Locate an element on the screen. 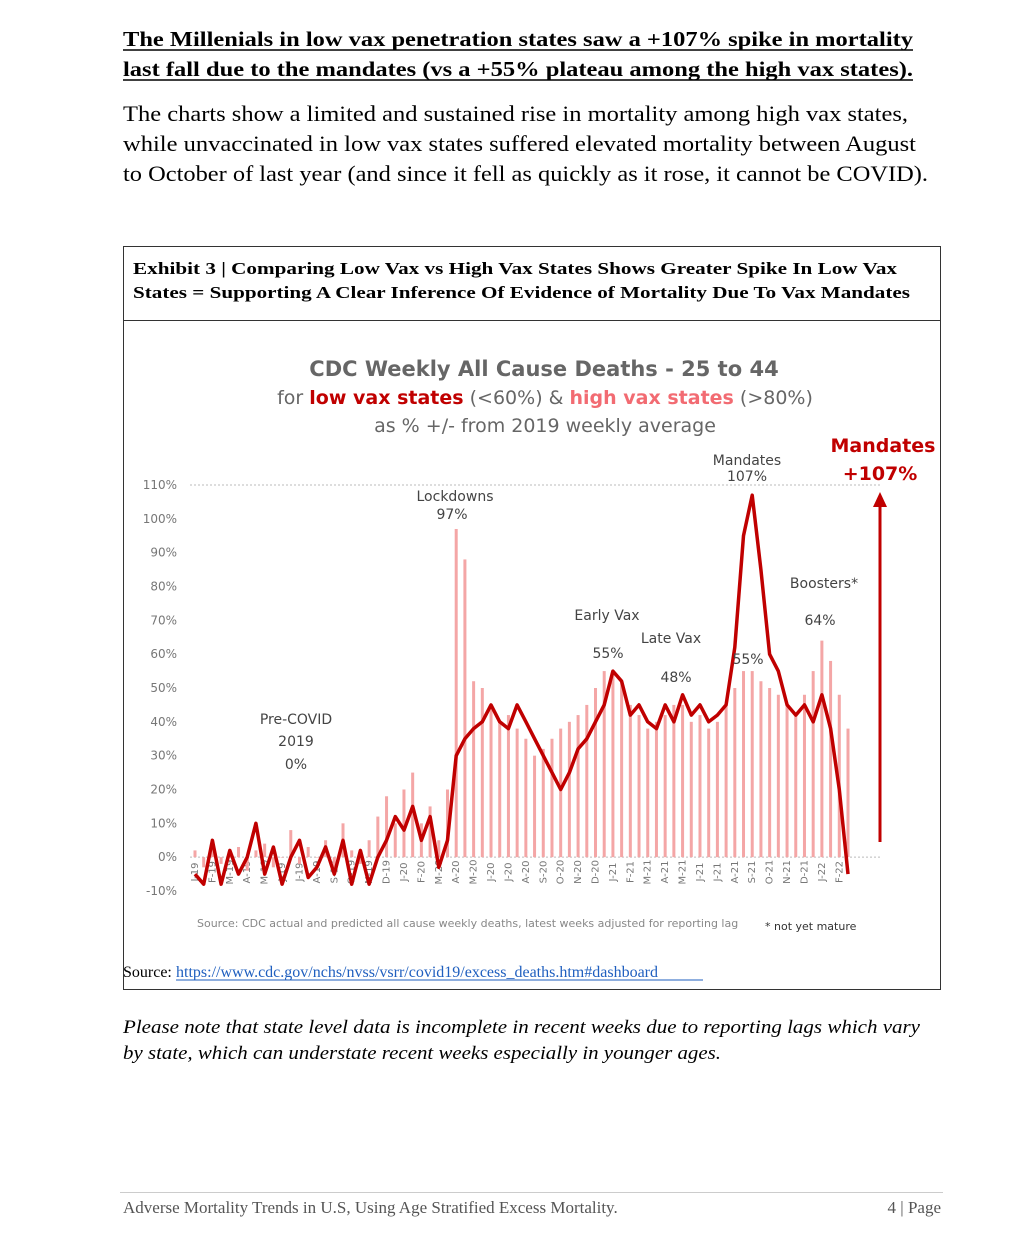 The image size is (1025, 1255). x-tick-label: N-19 is located at coordinates (369, 872).